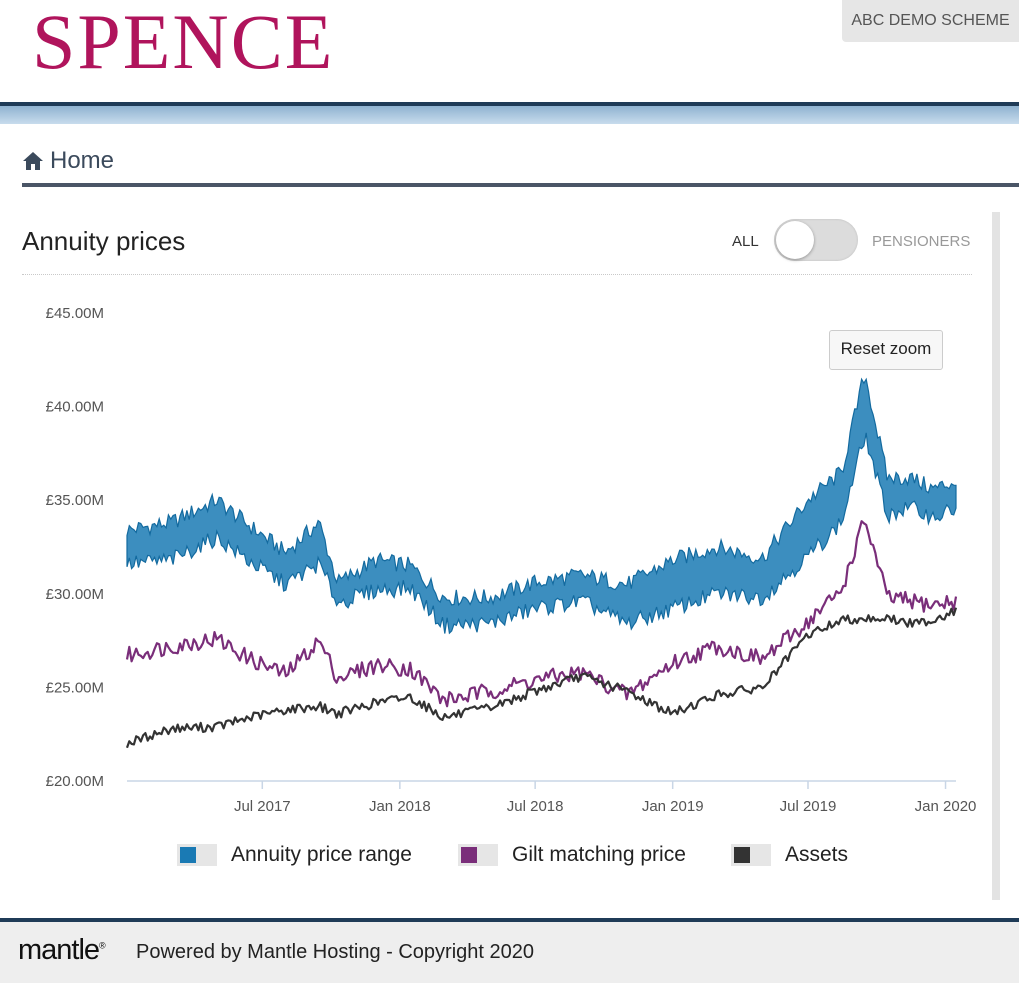 This screenshot has width=1019, height=983. Describe the element at coordinates (535, 806) in the screenshot. I see `x-tick-label: Jul 2018` at that location.